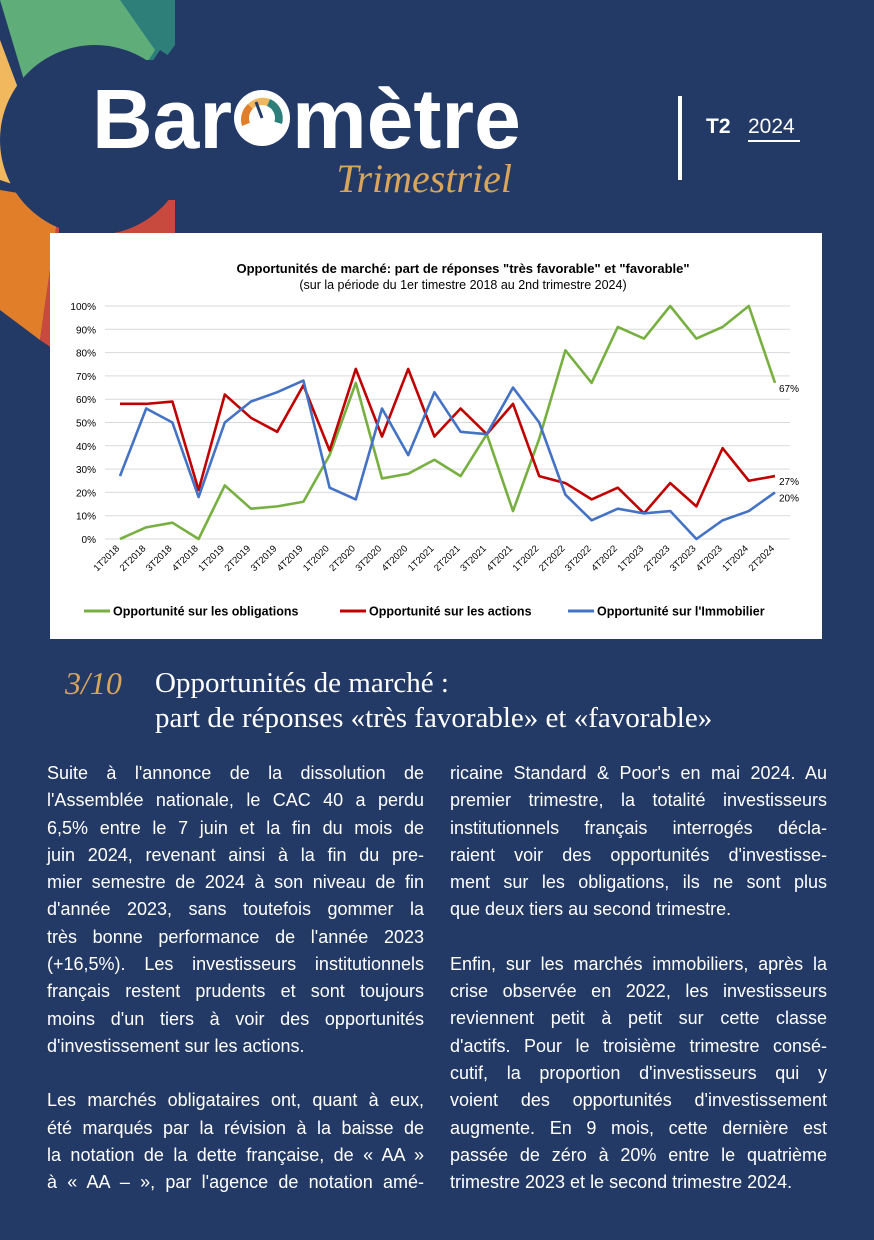 The height and width of the screenshot is (1240, 874). Describe the element at coordinates (235, 773) in the screenshot. I see `text-line: Suite à l'annonce de la dissolution de` at that location.